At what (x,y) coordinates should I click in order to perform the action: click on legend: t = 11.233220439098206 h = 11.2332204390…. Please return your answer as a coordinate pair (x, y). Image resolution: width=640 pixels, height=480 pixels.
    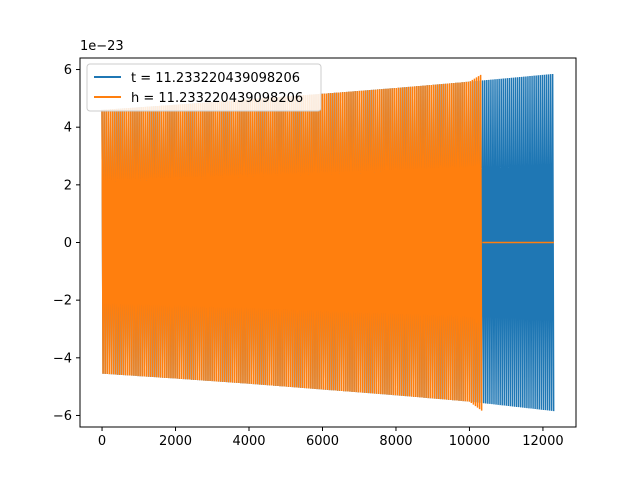
    Looking at the image, I should click on (204, 87).